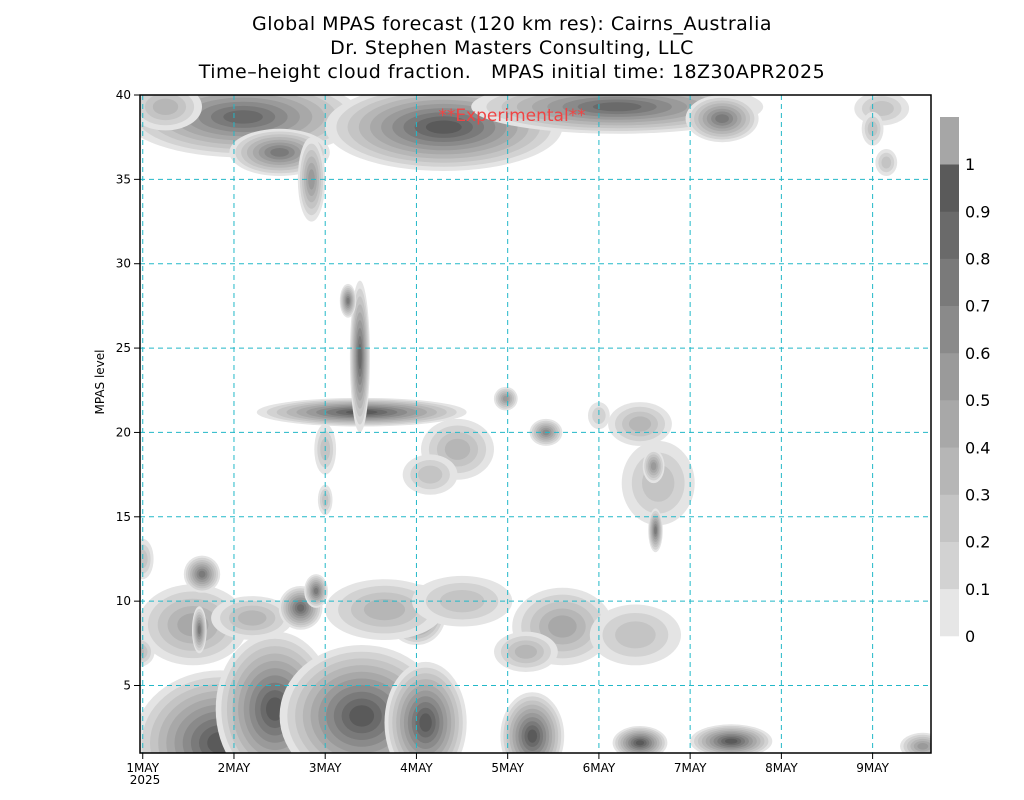 The height and width of the screenshot is (800, 1024). What do you see at coordinates (872, 768) in the screenshot?
I see `x-tick-label: 9MAY` at bounding box center [872, 768].